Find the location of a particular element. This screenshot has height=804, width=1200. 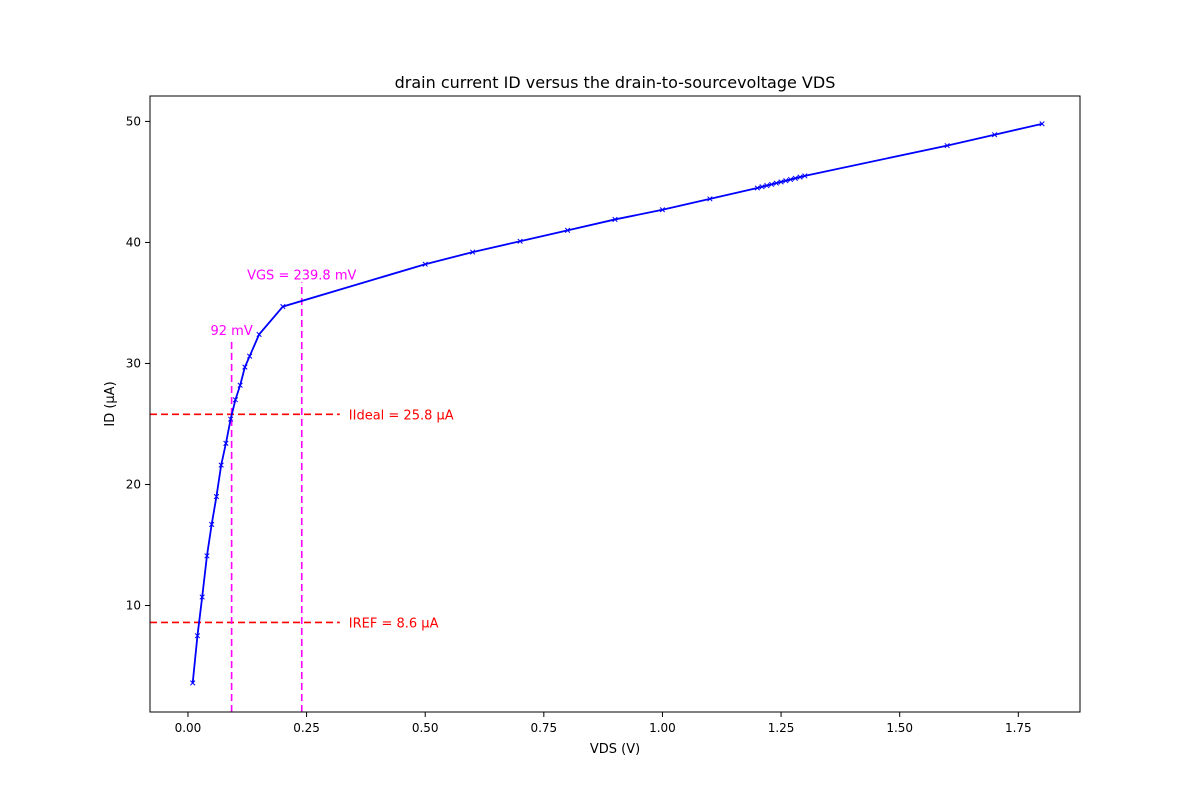

x-tick-label: 0.00 is located at coordinates (188, 728).